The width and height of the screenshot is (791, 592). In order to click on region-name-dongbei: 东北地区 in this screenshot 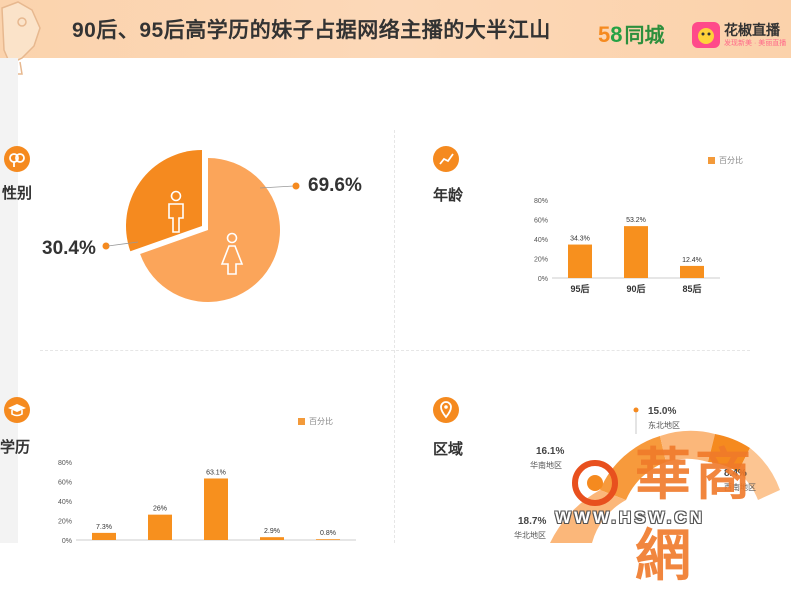, I will do `click(664, 425)`.